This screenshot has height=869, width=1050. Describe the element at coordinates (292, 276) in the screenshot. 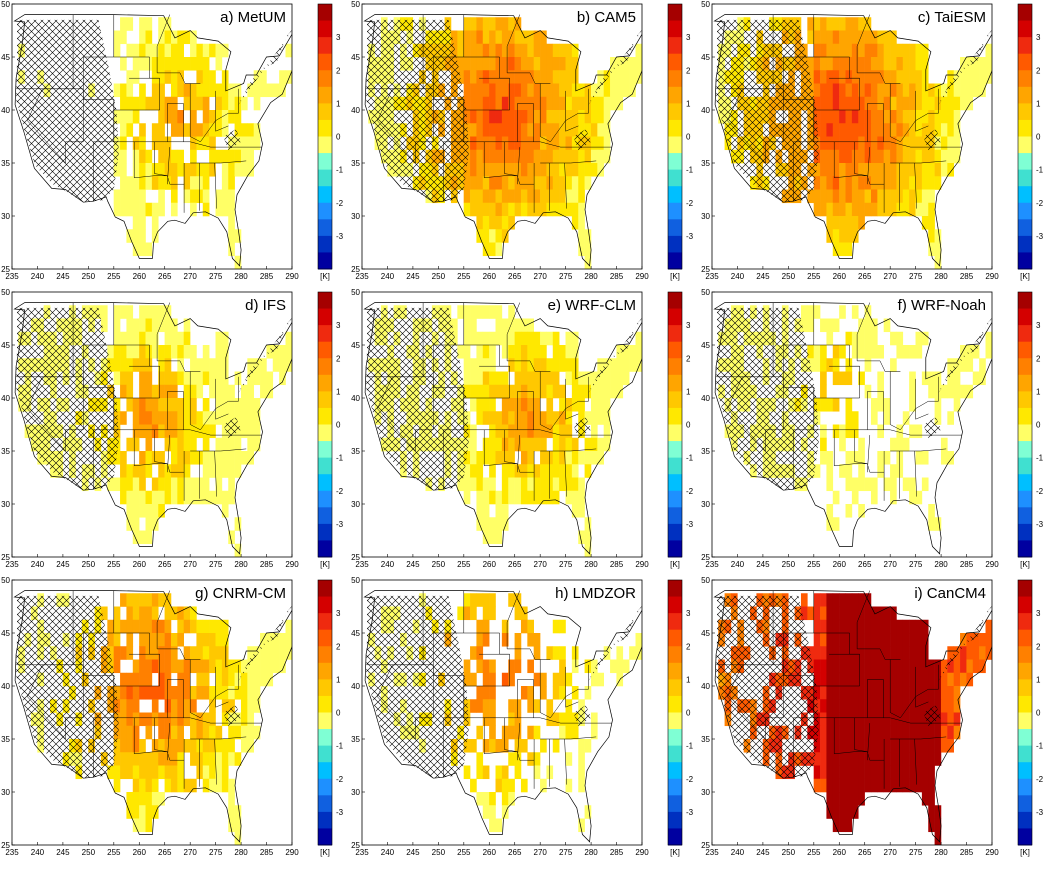

I see `x-tick-label: 290` at that location.